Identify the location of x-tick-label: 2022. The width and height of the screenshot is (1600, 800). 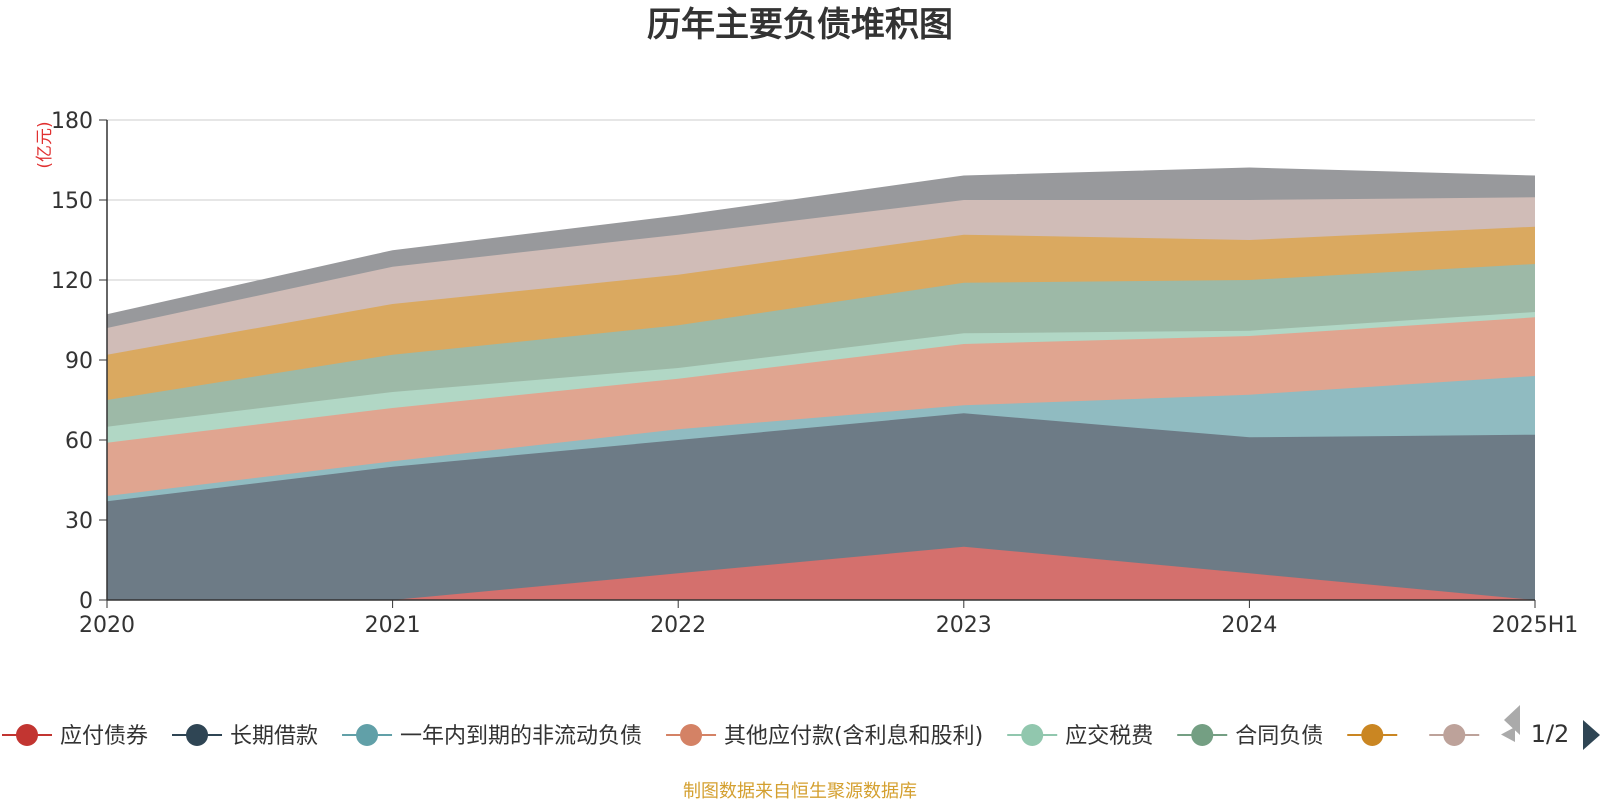
(678, 625).